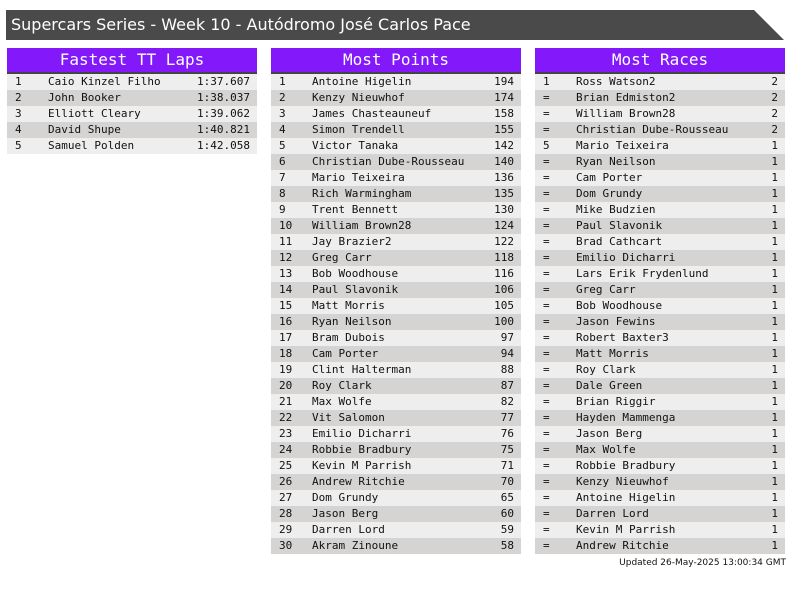 The width and height of the screenshot is (800, 600). Describe the element at coordinates (504, 81) in the screenshot. I see `value-cell: 194` at that location.